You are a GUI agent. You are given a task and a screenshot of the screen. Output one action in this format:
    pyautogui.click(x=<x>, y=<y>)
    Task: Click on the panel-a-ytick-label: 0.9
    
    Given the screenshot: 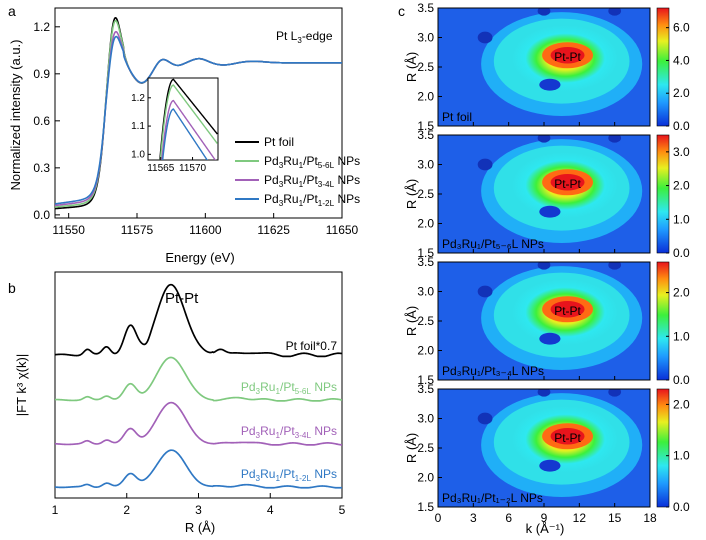 What is the action you would take?
    pyautogui.click(x=41, y=74)
    